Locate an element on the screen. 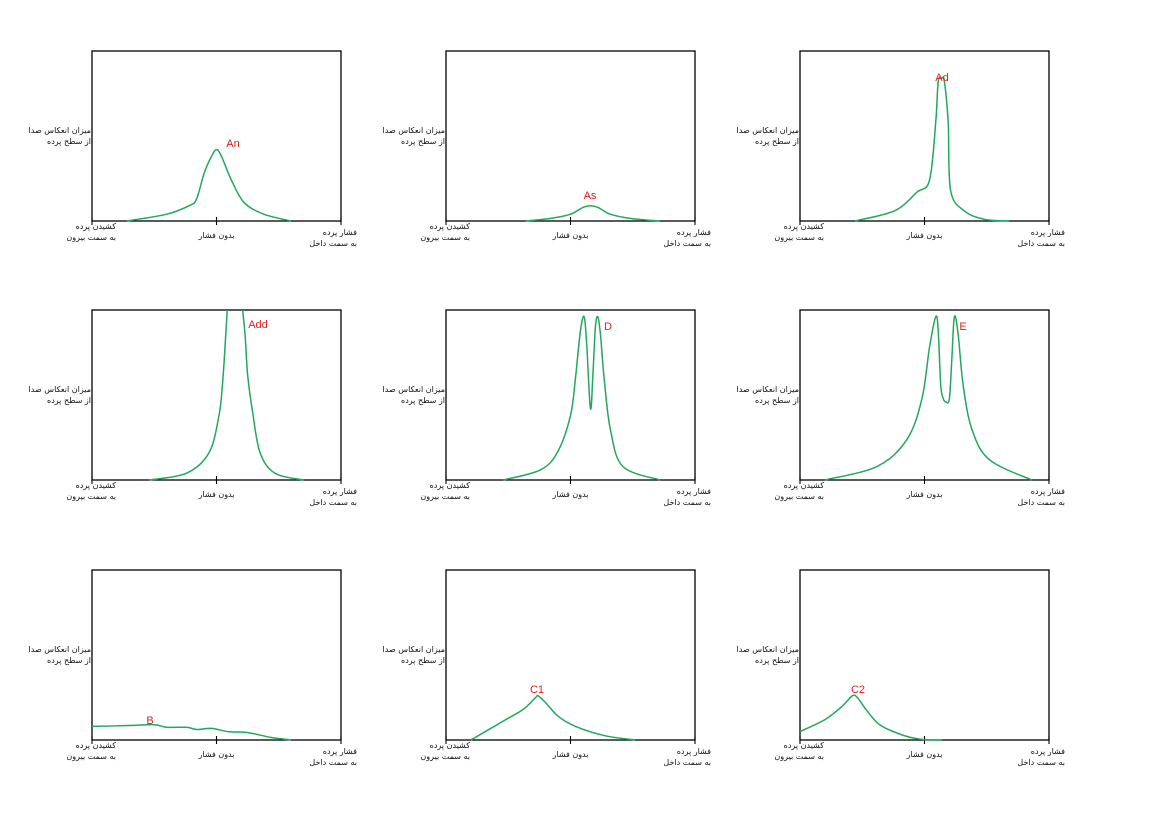 The width and height of the screenshot is (1156, 829). curve-type-label: Add is located at coordinates (258, 325).